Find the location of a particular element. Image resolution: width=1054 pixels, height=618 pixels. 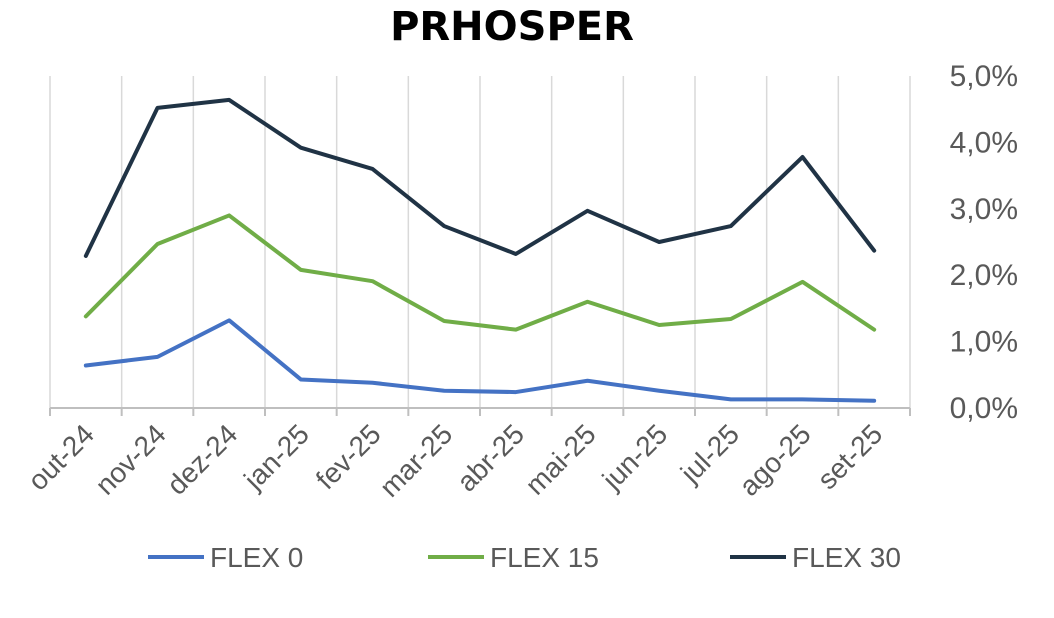

legend-label-flex-15: FLEX 15 is located at coordinates (544, 557).